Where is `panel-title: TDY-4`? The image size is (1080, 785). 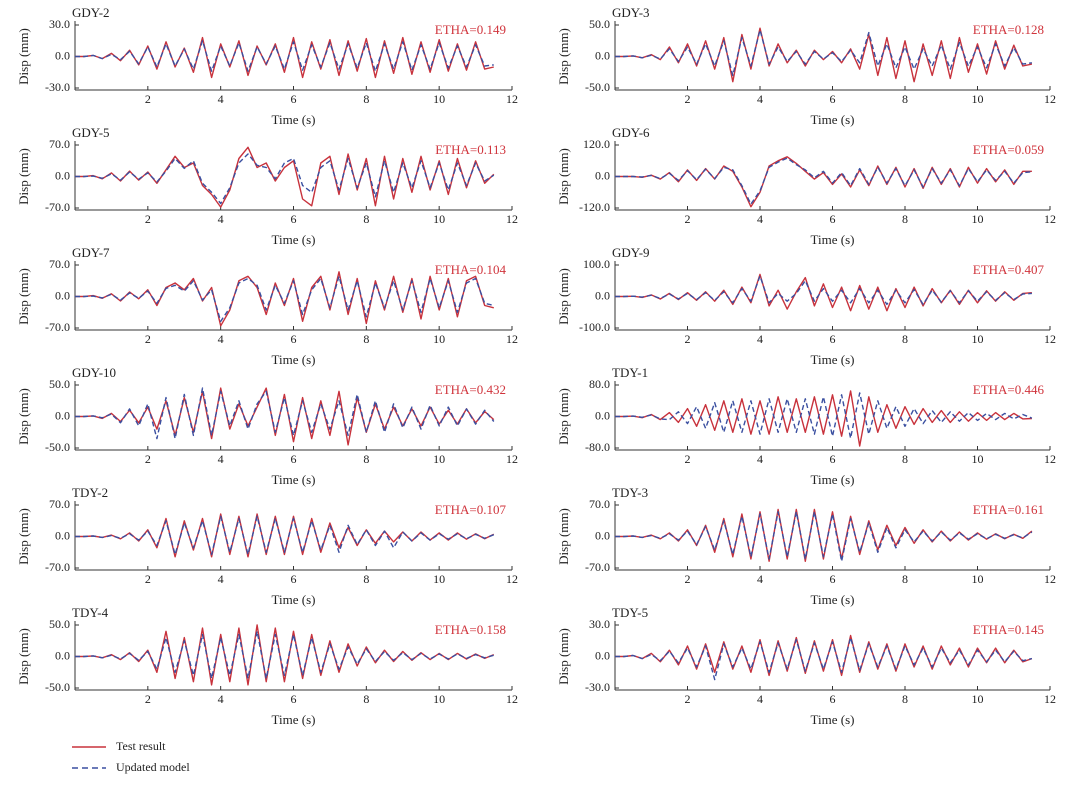
panel-title: TDY-4 is located at coordinates (90, 612).